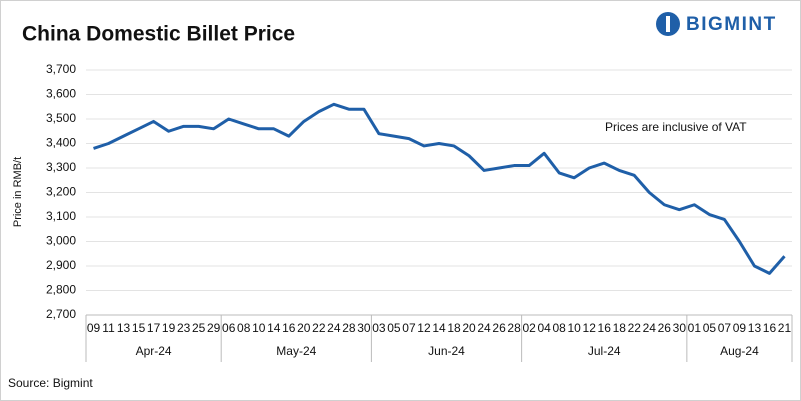 The height and width of the screenshot is (401, 801). I want to click on logo-text: BIGMINT, so click(731, 24).